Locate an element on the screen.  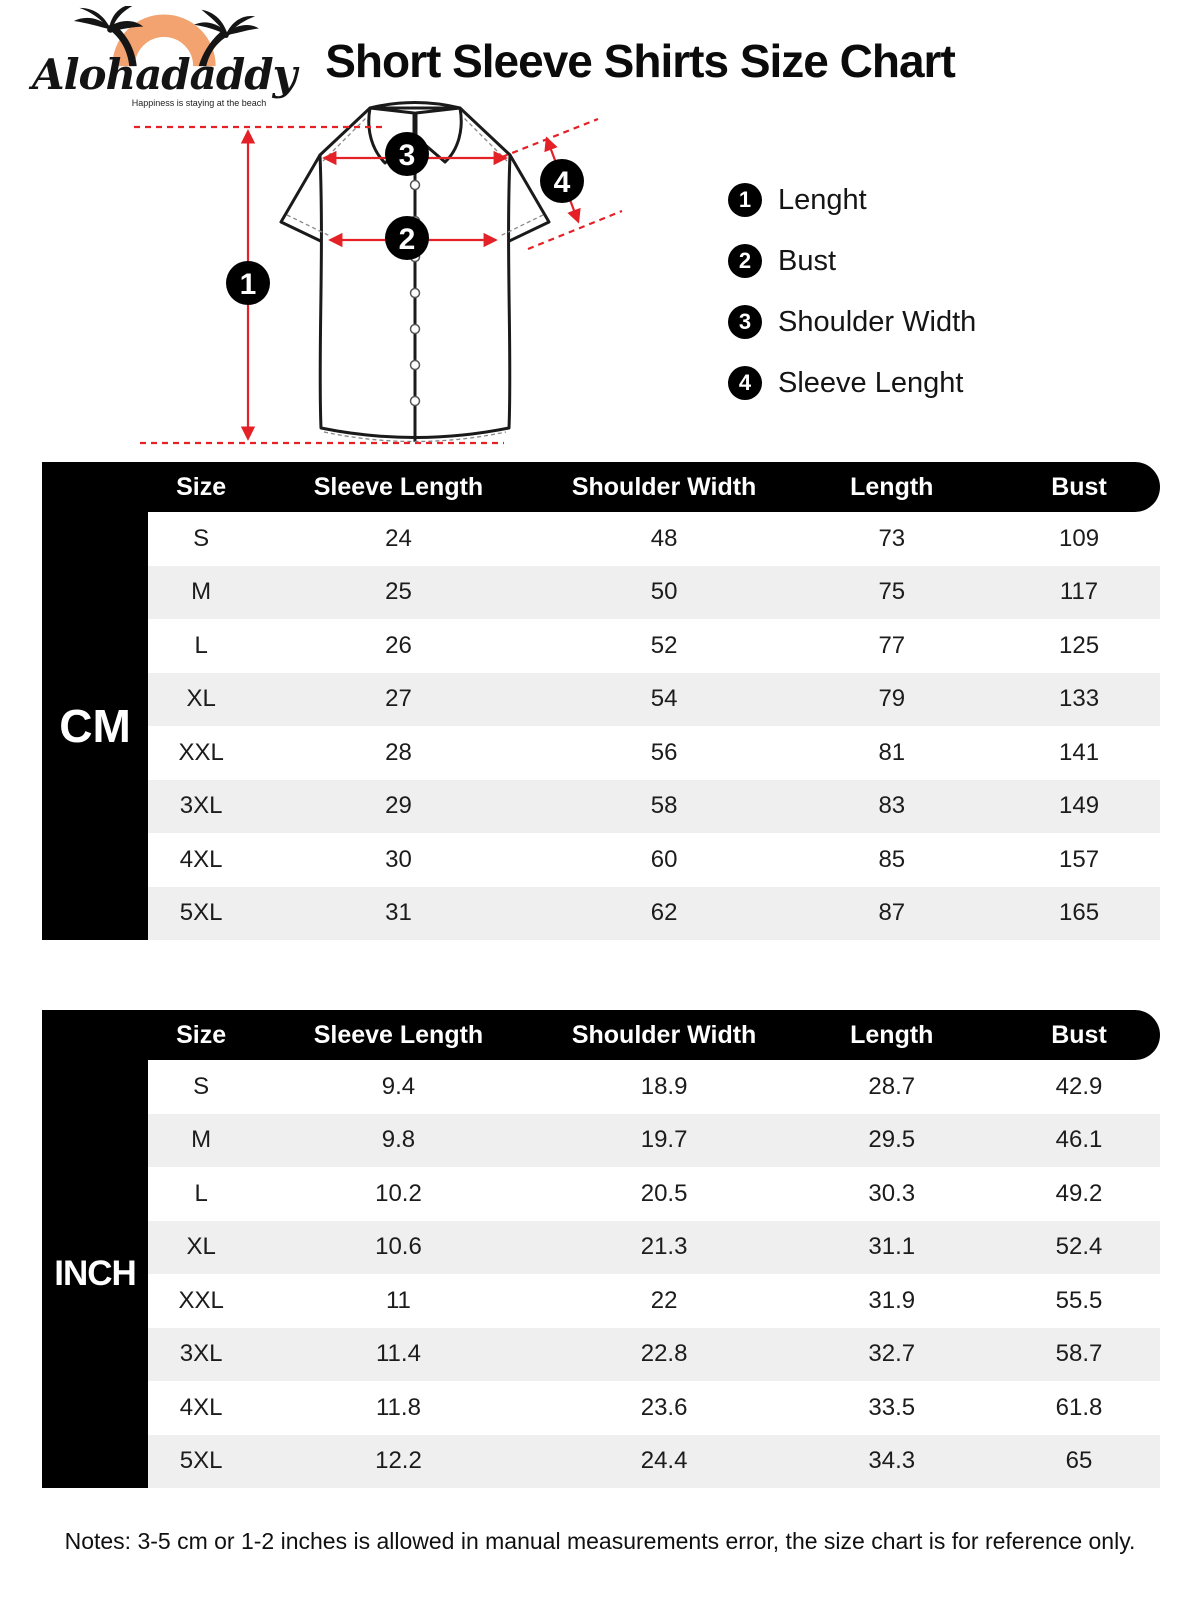
table-cell: 22.8 is located at coordinates (664, 1354).